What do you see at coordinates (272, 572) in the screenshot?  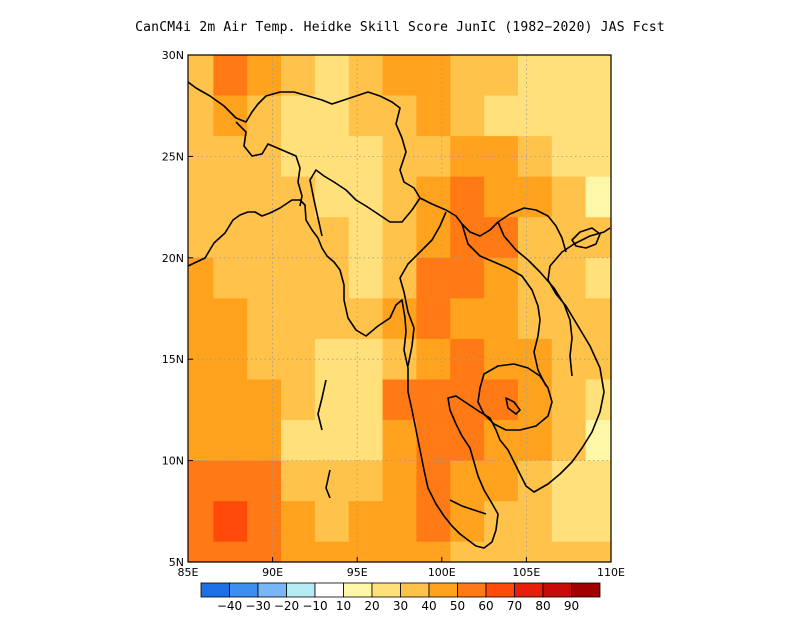 I see `lon-tick-label: 90E` at bounding box center [272, 572].